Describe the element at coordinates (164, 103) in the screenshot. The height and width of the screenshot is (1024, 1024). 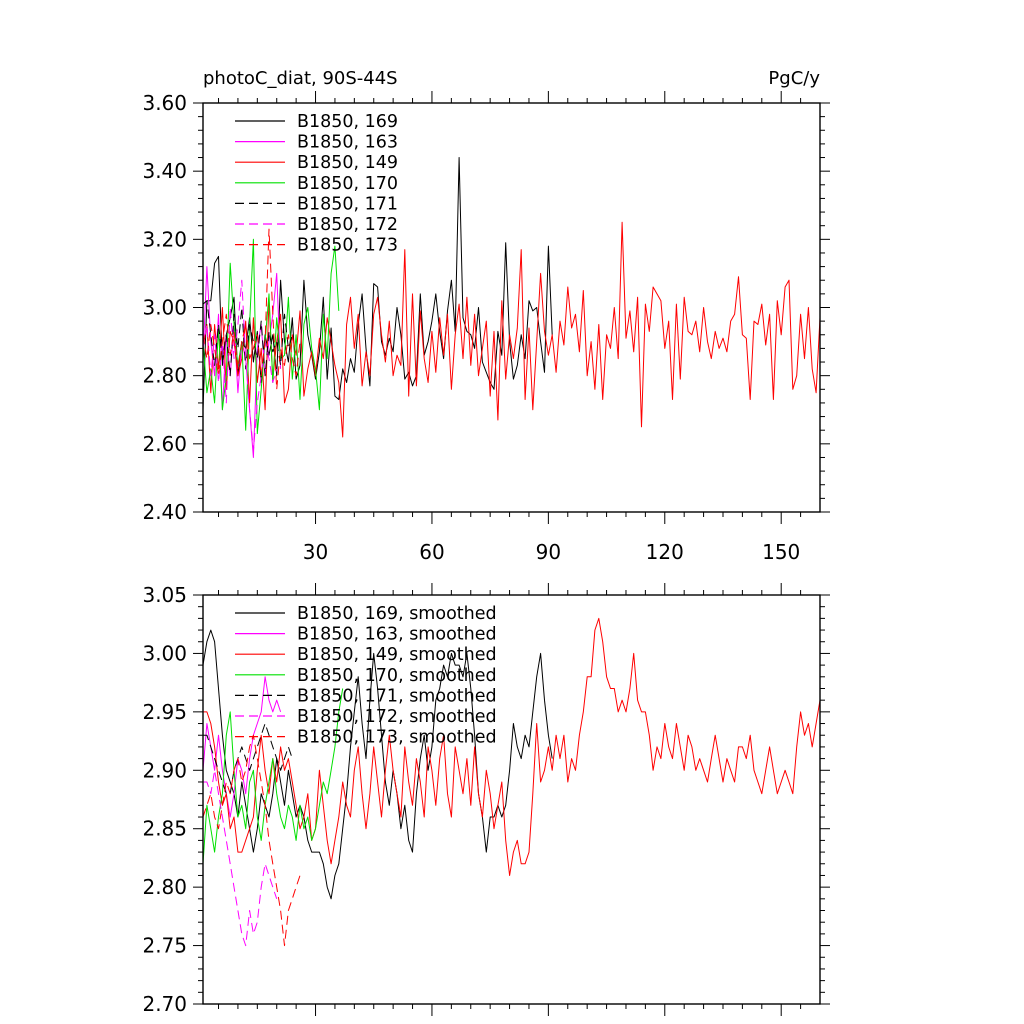
I see `top-ytick-label-6: 3.60` at that location.